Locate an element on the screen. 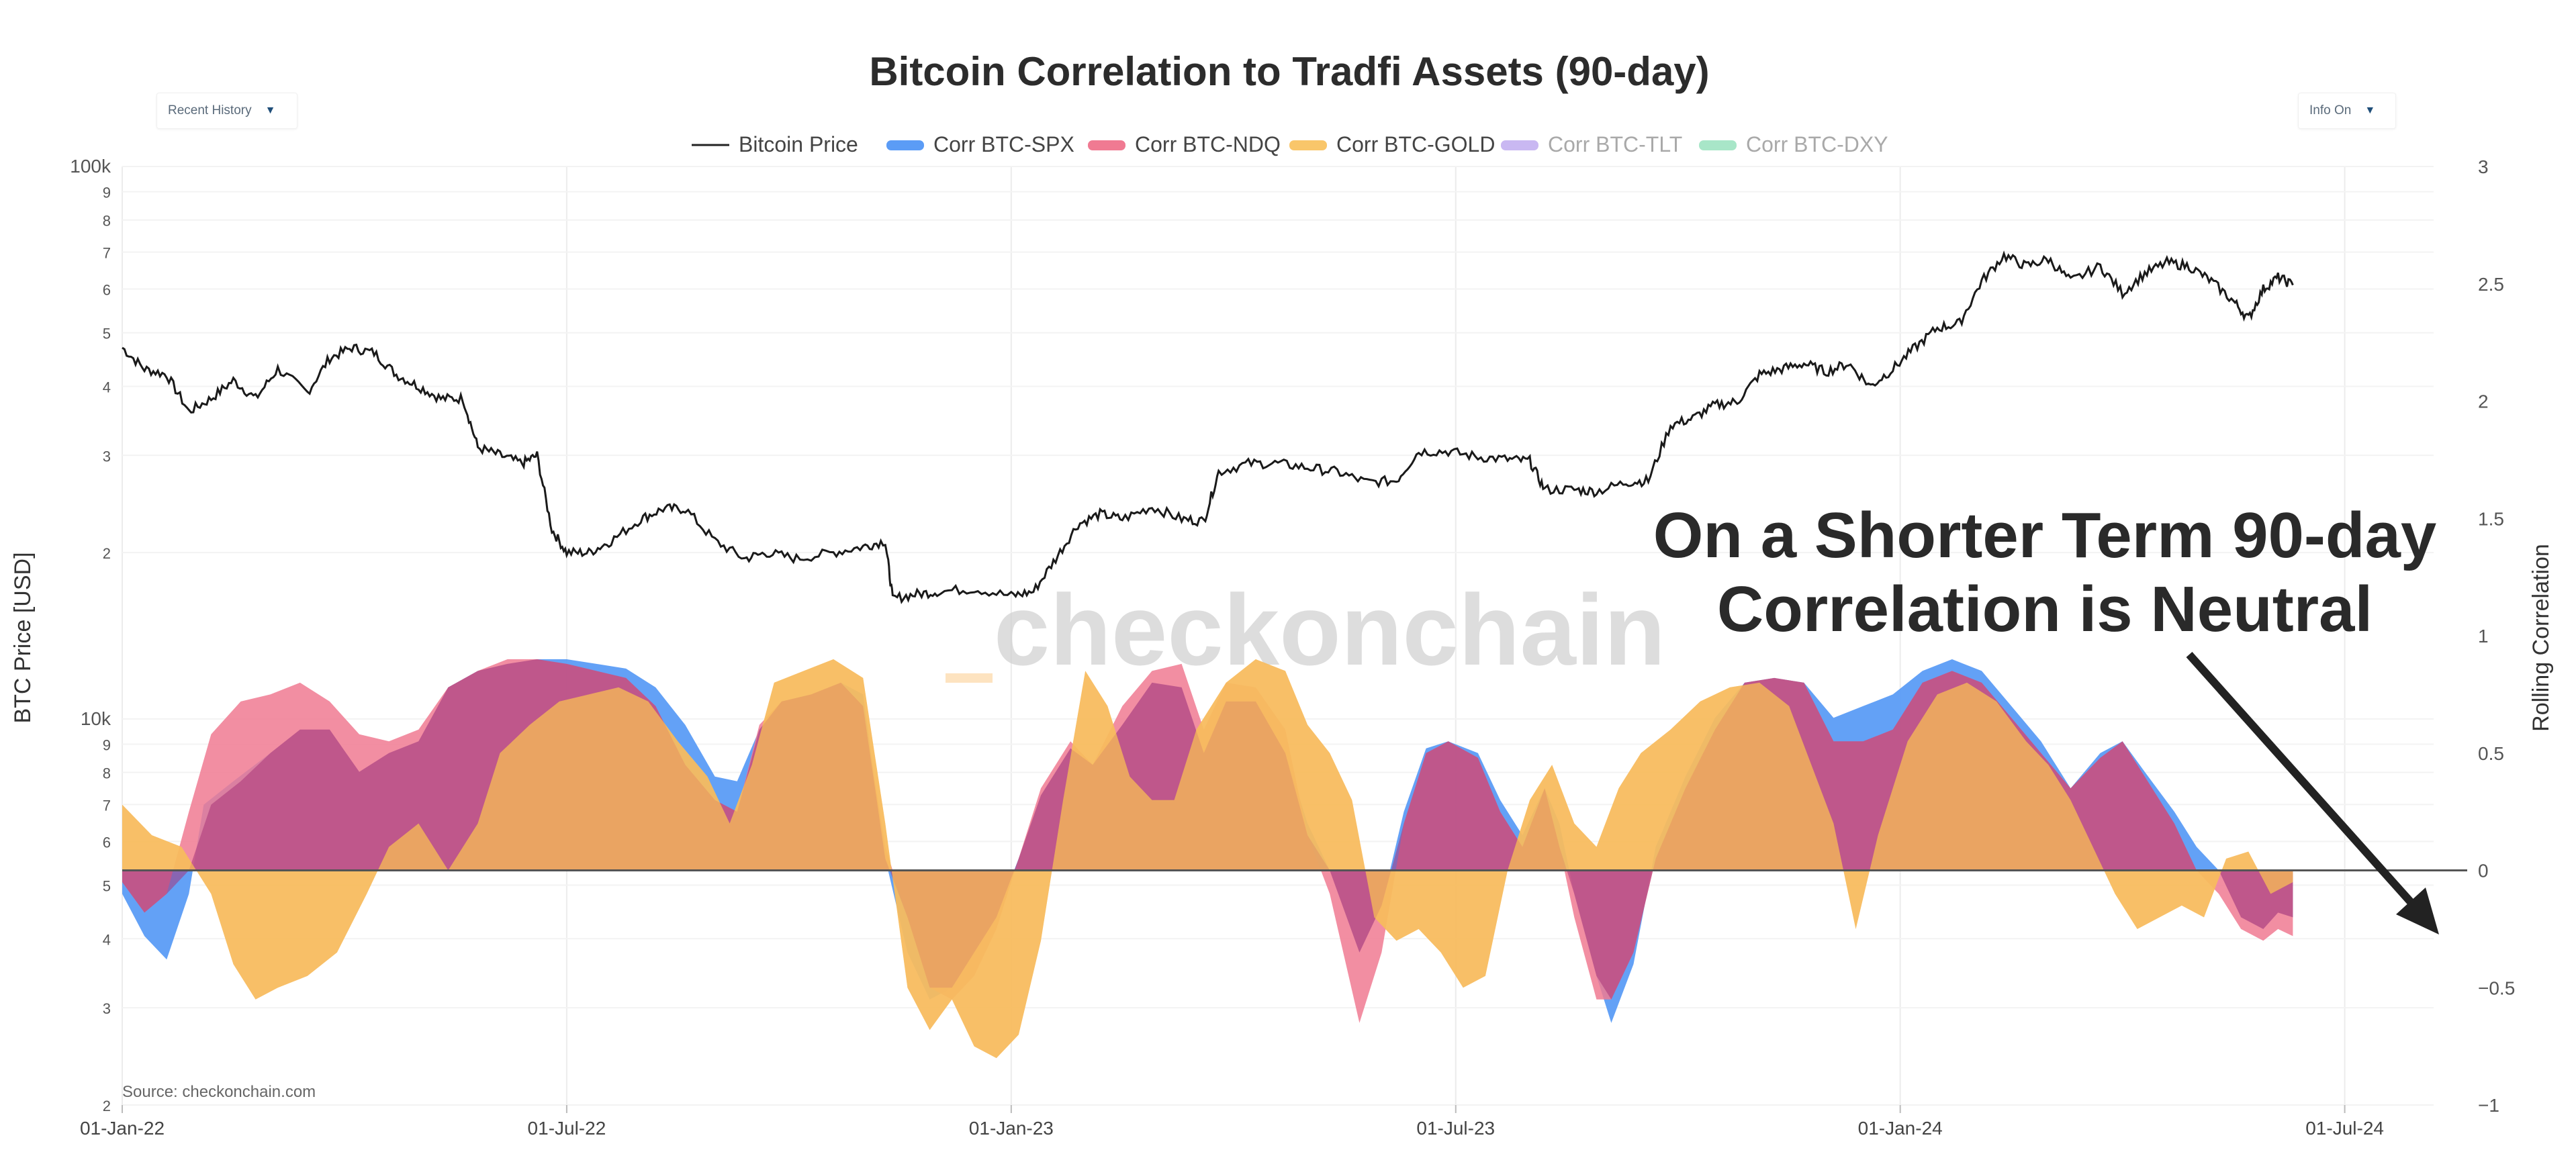  range-dropdown-label: Recent History is located at coordinates (210, 110).